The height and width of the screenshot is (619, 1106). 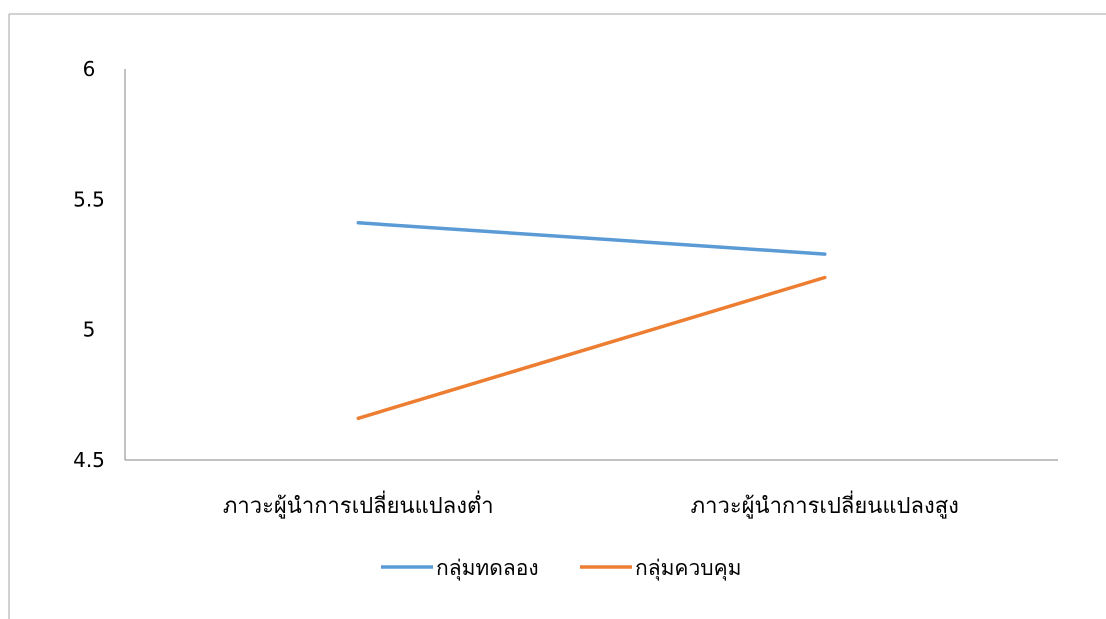 I want to click on y-axis-ticks: 4.5 5 5.5 6, so click(x=89, y=264).